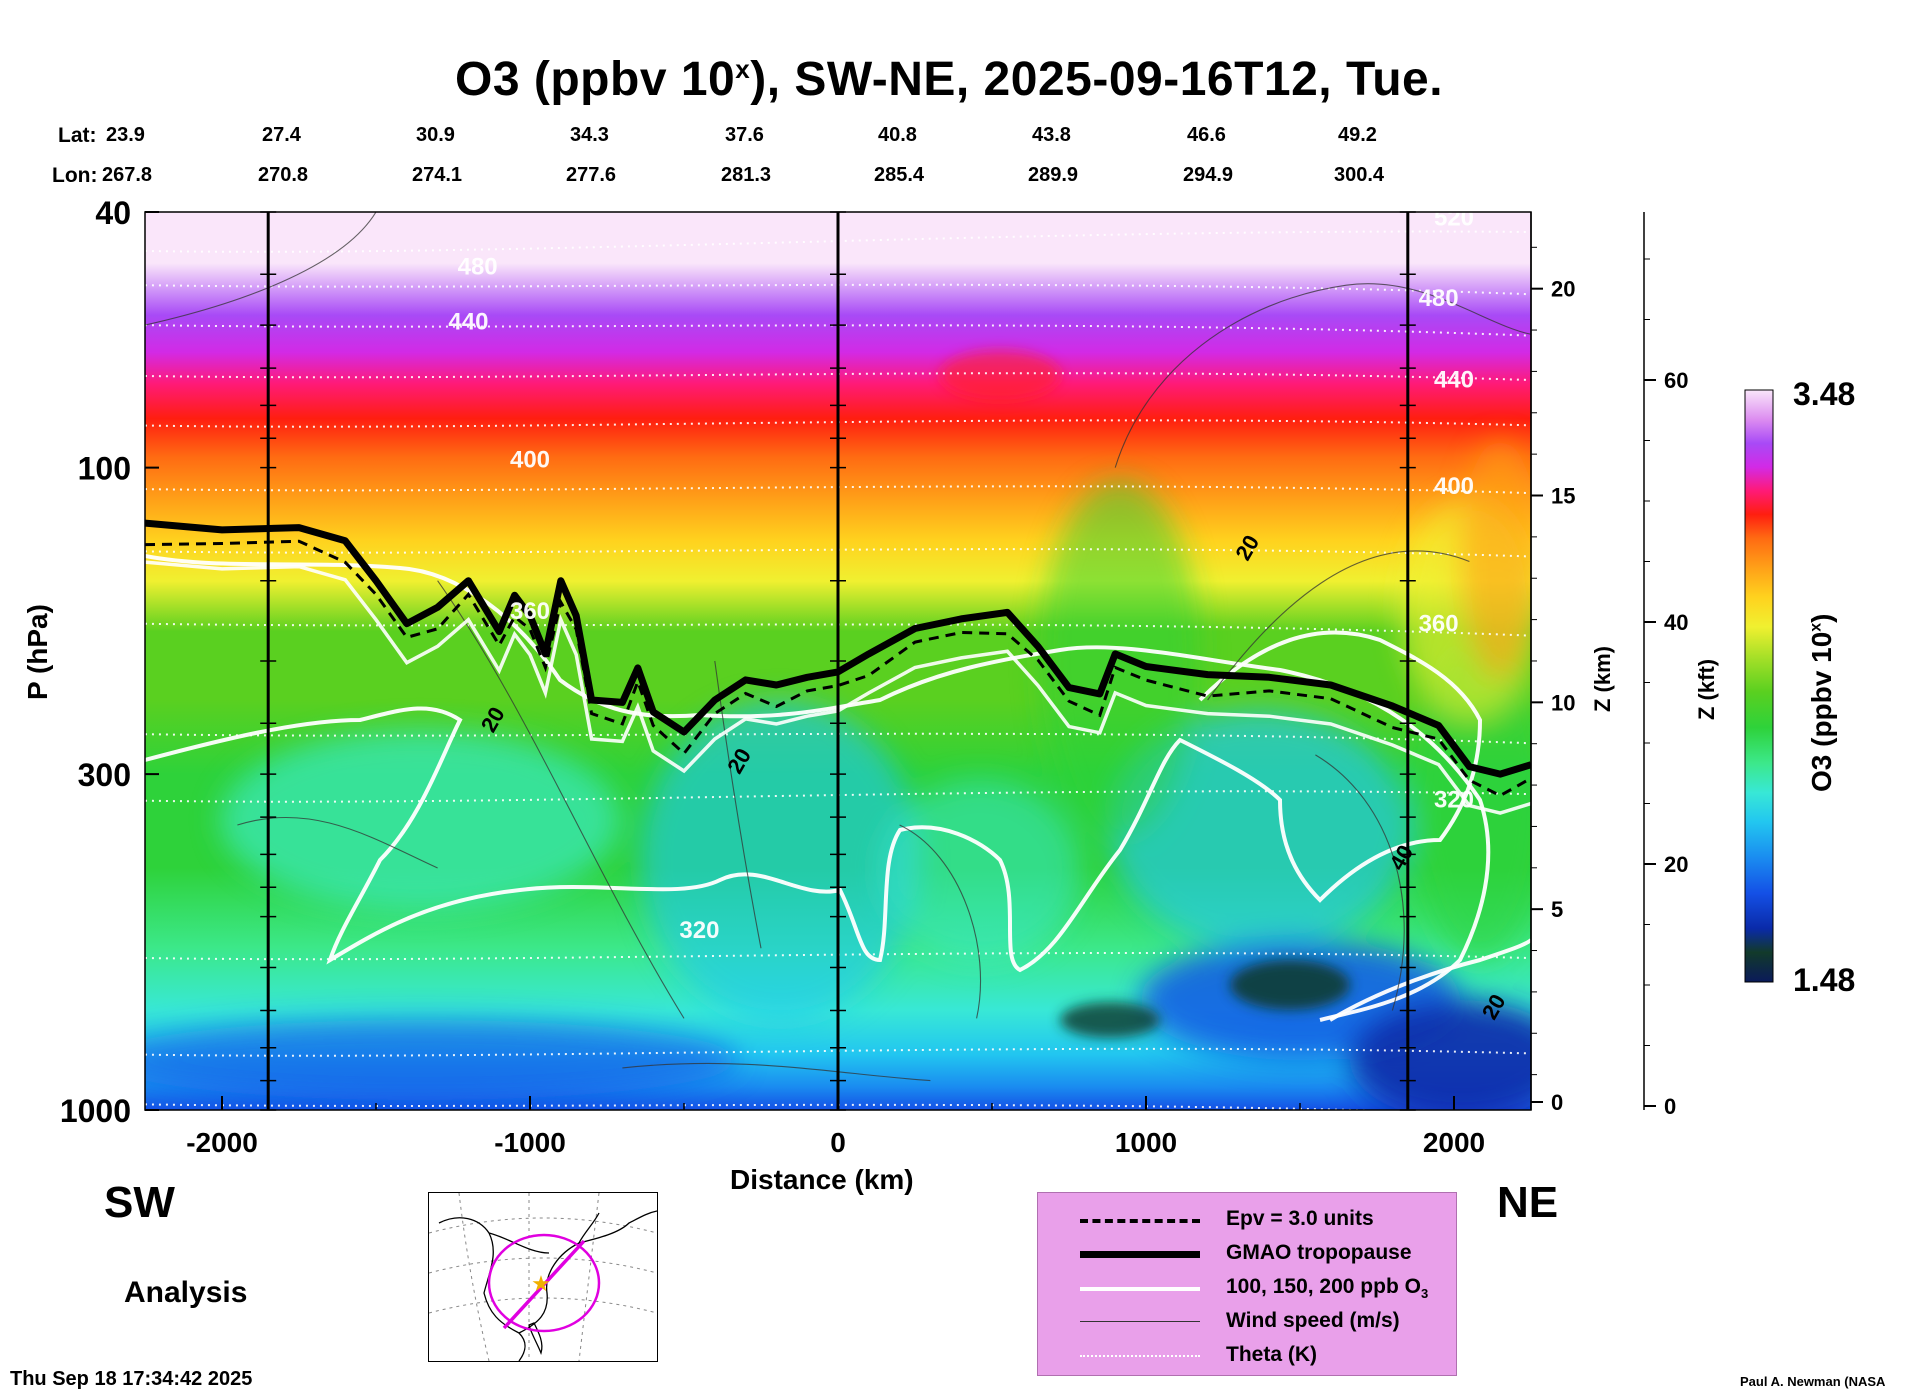  Describe the element at coordinates (1813, 1381) in the screenshot. I see `footer-credit: Paul A. Newman (NASA` at that location.